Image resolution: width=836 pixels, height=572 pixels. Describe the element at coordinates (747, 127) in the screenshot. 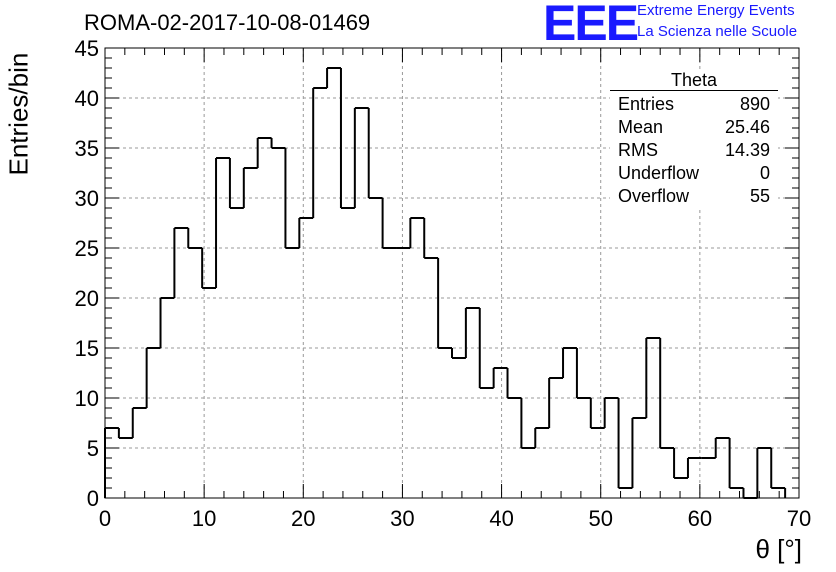

I see `stats-value: 25.46` at that location.